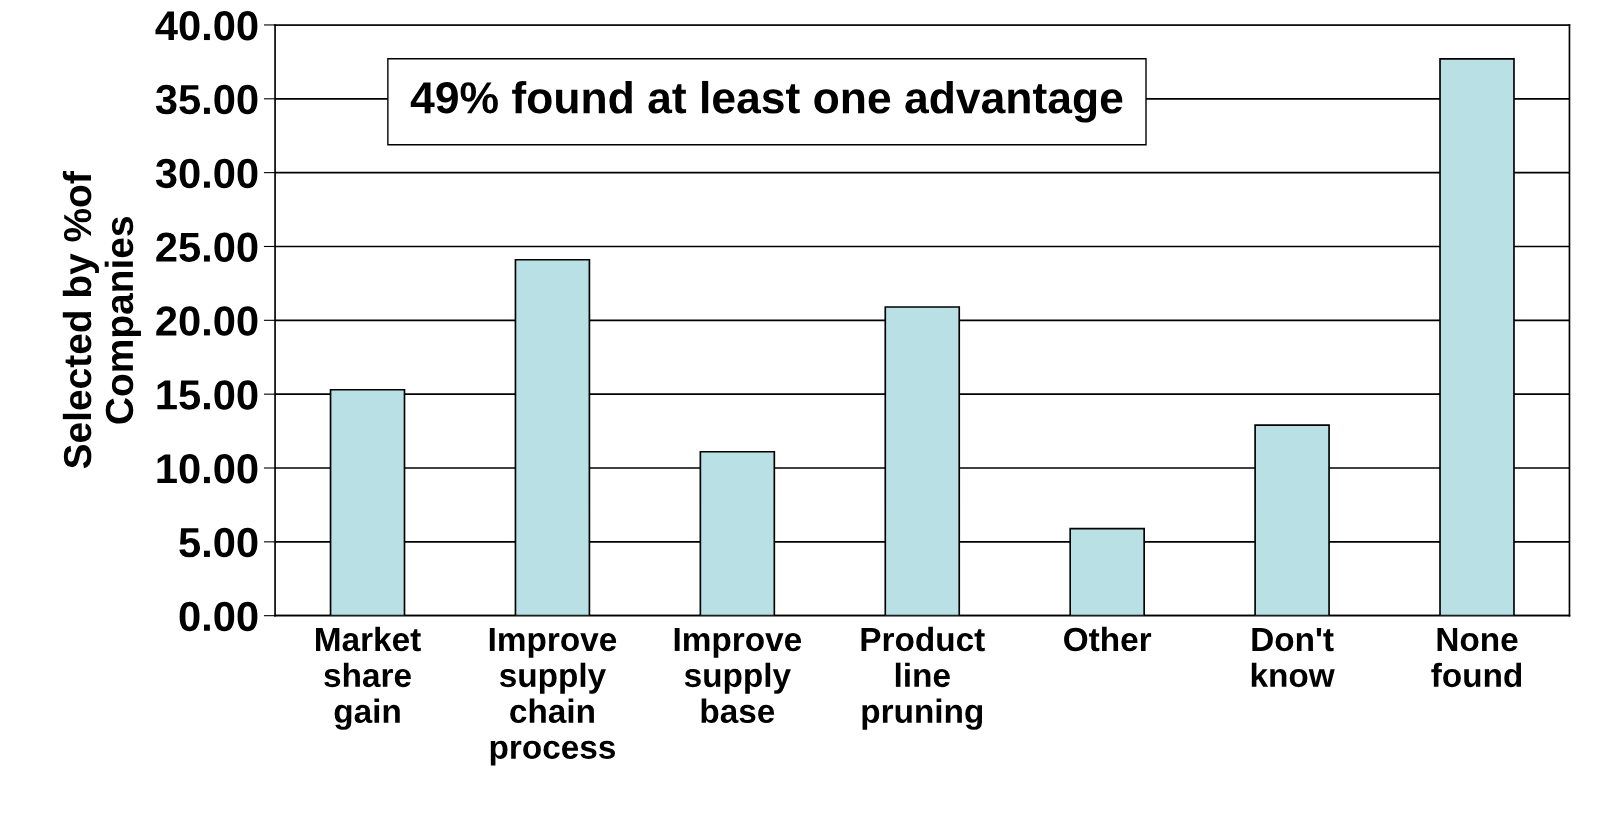  What do you see at coordinates (206, 25) in the screenshot?
I see `y-tick-label: 40.00` at bounding box center [206, 25].